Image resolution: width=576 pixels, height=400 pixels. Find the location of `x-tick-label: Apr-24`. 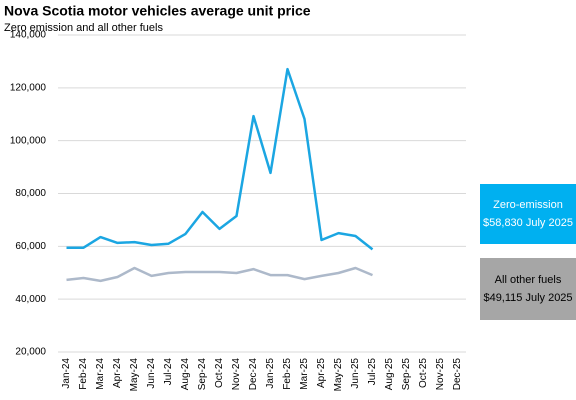

x-tick-label: Apr-24 is located at coordinates (117, 373).